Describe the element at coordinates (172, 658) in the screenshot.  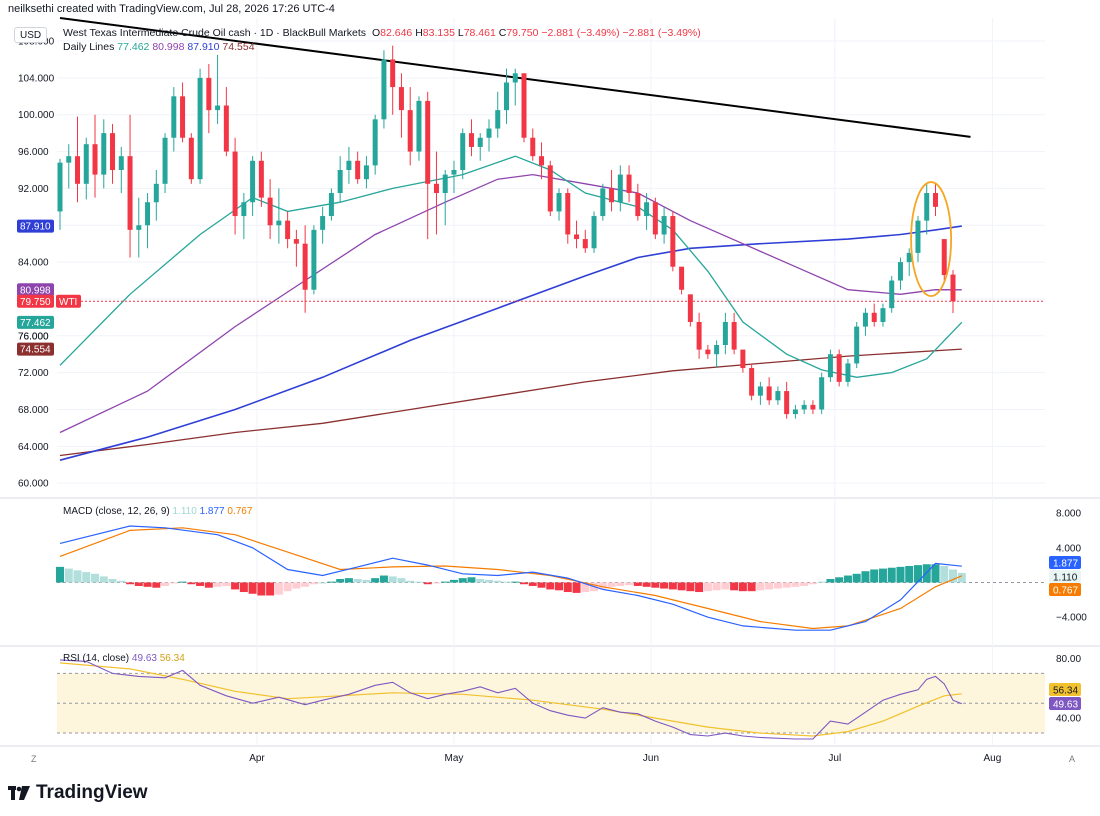
I see `rsi-legend-ma: 56.34` at that location.